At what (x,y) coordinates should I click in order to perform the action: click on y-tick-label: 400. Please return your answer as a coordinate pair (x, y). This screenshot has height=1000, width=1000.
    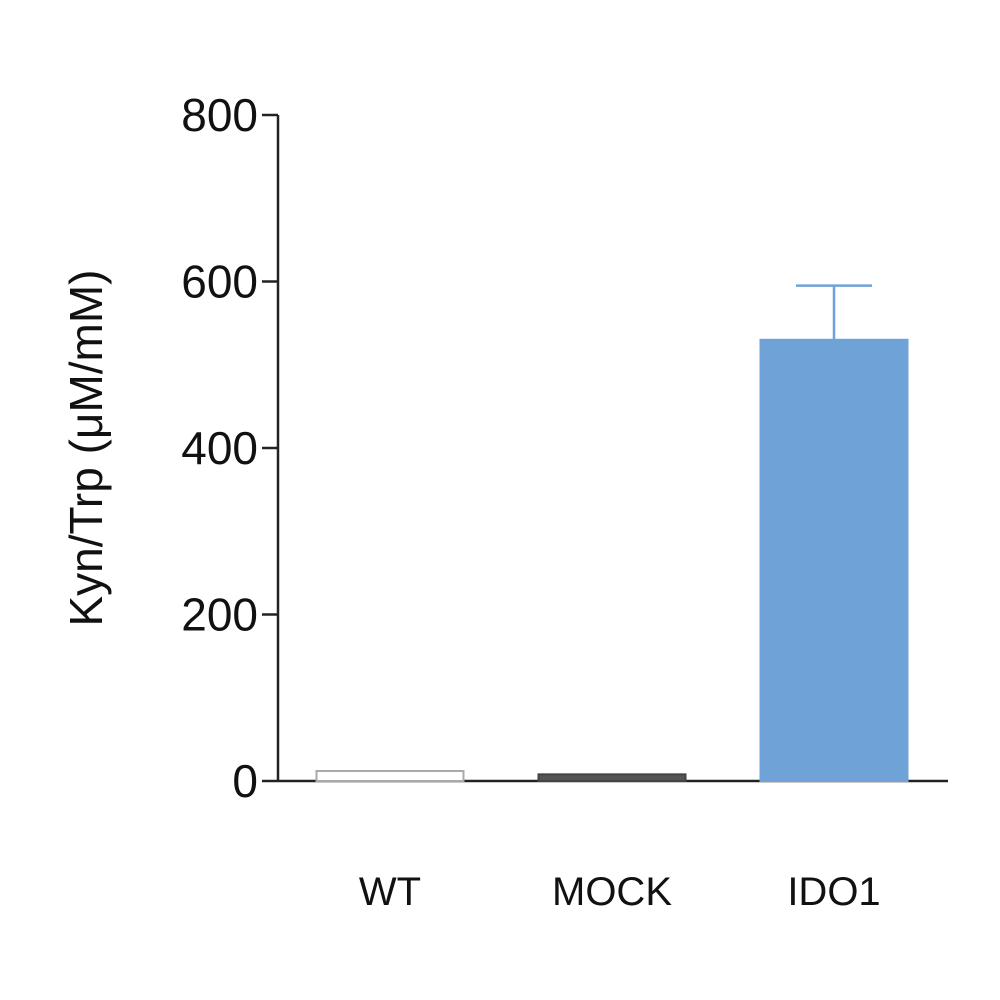
    Looking at the image, I should click on (219, 448).